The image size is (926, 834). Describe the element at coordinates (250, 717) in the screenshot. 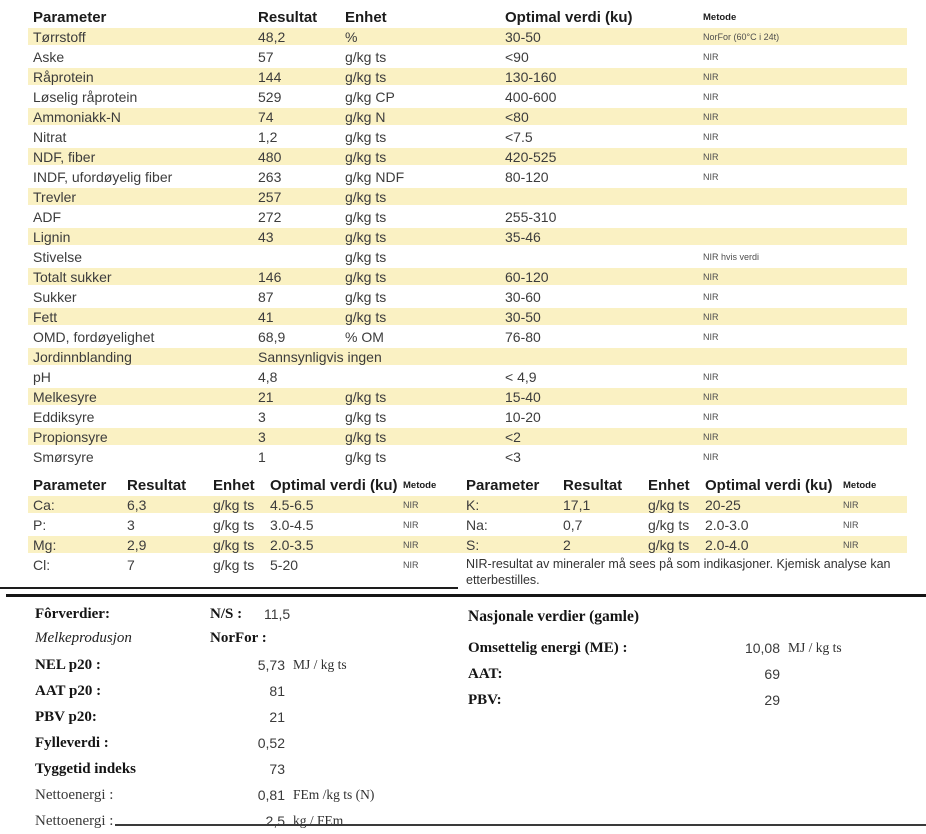

I see `value-row: PBV p20: 21` at that location.